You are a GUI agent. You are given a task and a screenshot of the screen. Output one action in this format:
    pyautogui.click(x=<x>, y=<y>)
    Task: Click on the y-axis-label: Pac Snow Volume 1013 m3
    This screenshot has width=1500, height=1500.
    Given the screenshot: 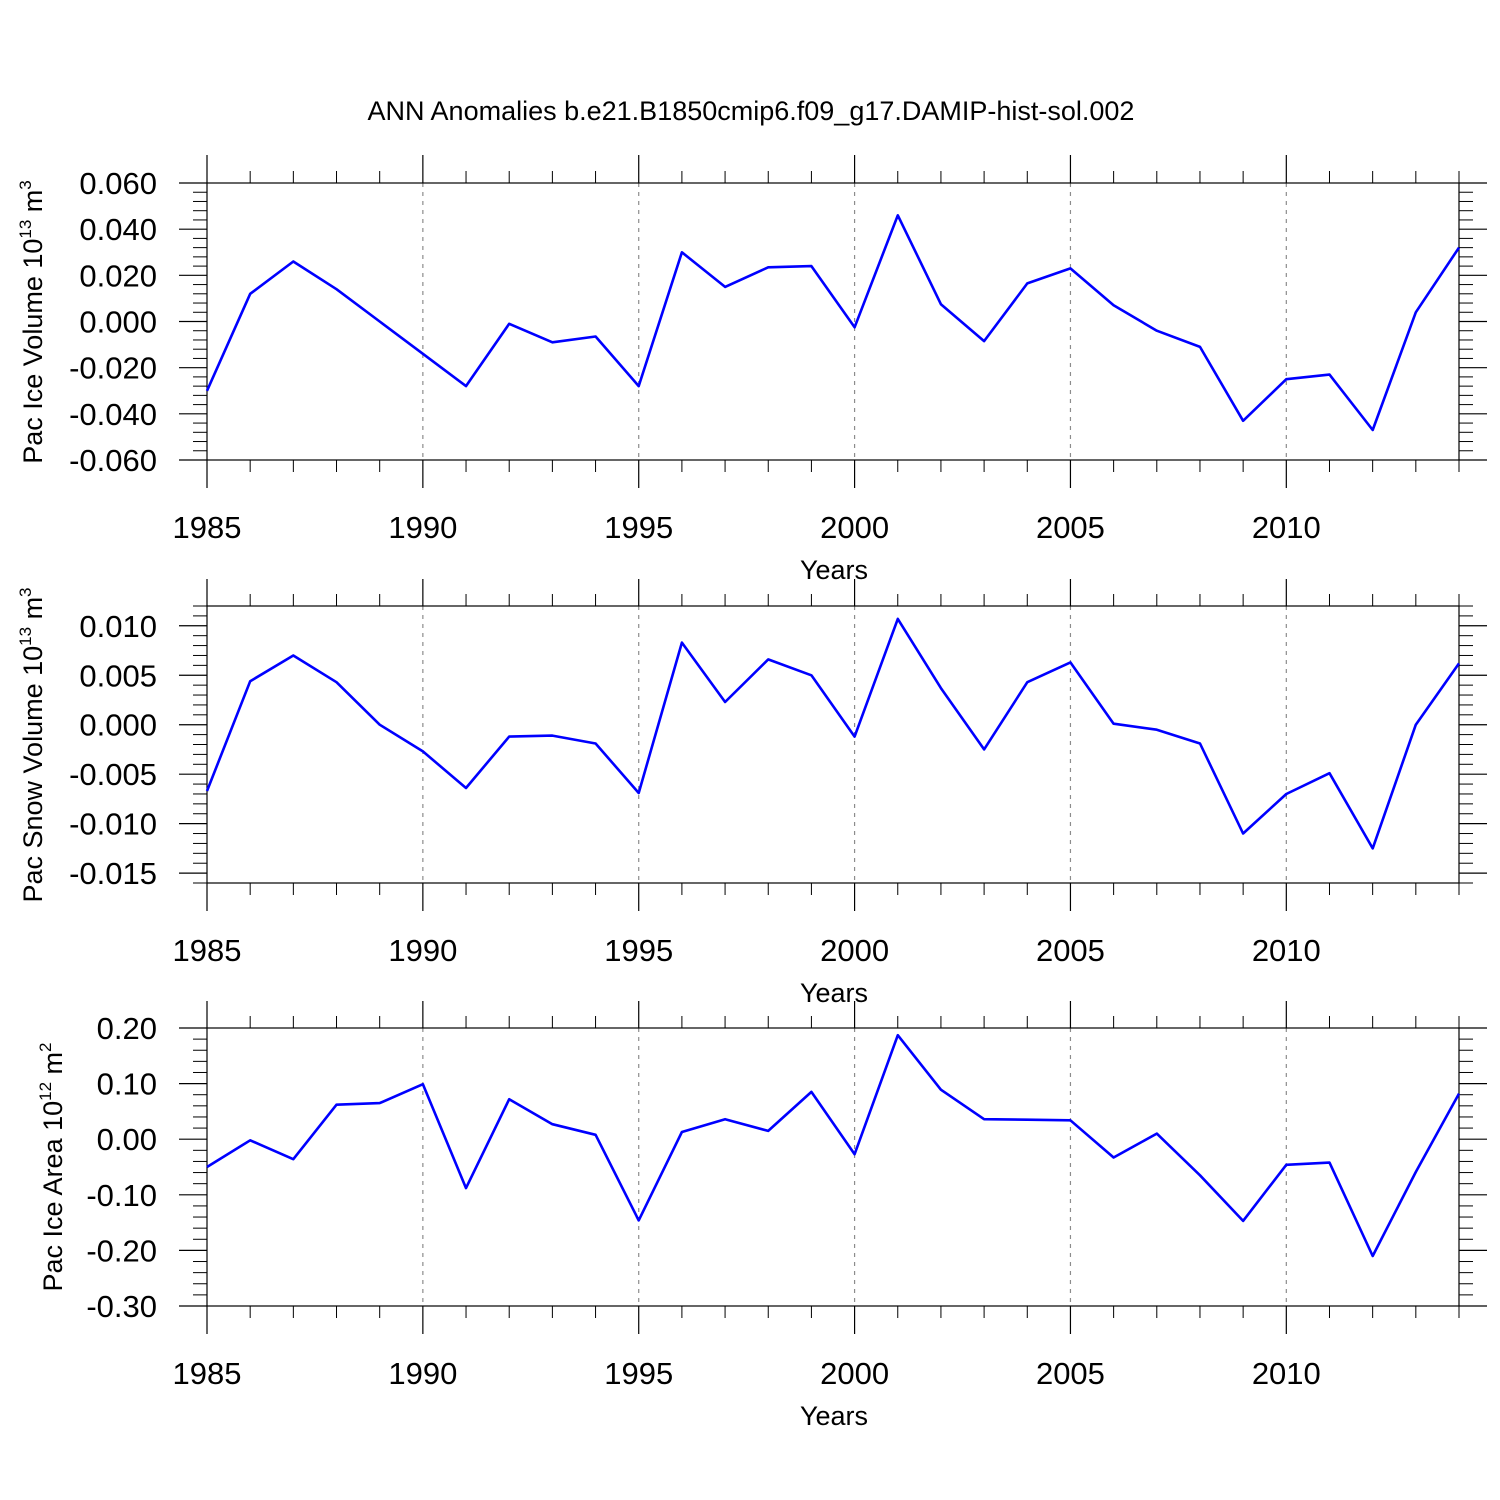 What is the action you would take?
    pyautogui.click(x=32, y=744)
    